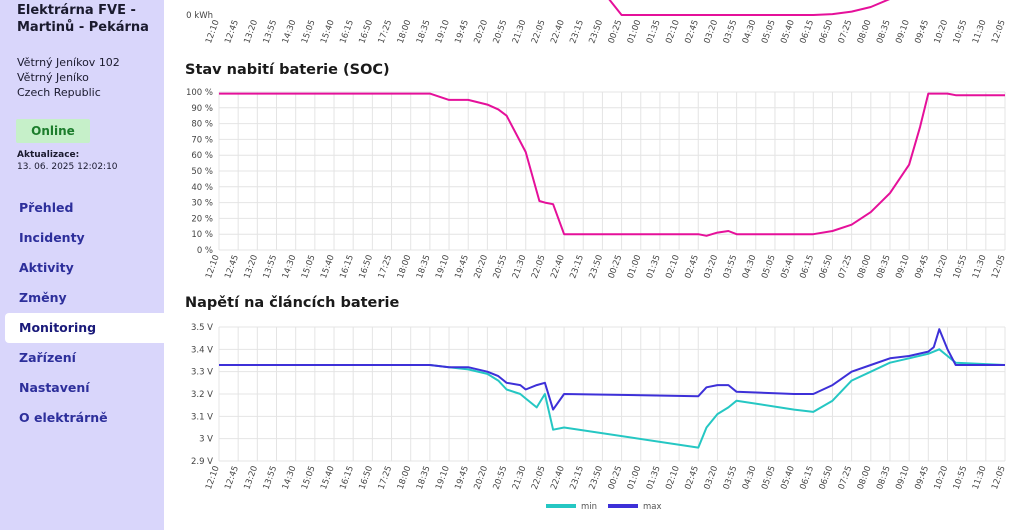  I want to click on y-tick-label: 50 %, so click(202, 172).